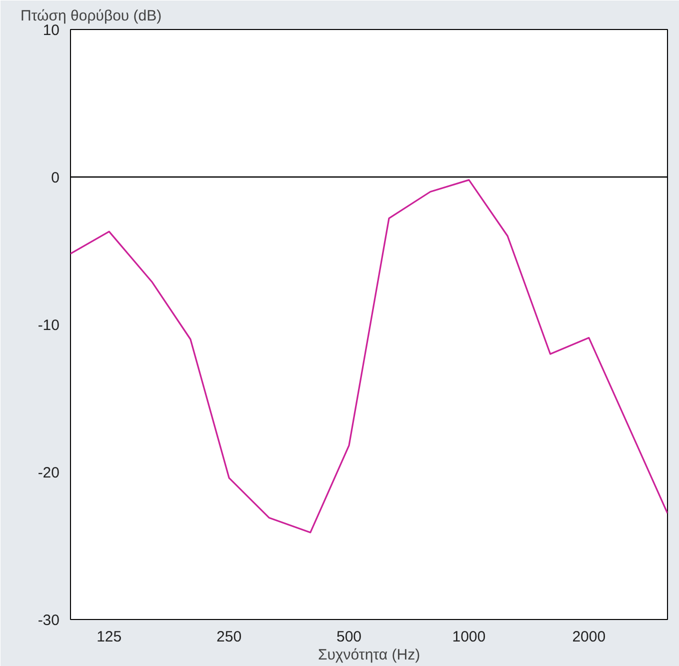 This screenshot has width=679, height=666. What do you see at coordinates (49, 620) in the screenshot?
I see `y-tick-label: -30` at bounding box center [49, 620].